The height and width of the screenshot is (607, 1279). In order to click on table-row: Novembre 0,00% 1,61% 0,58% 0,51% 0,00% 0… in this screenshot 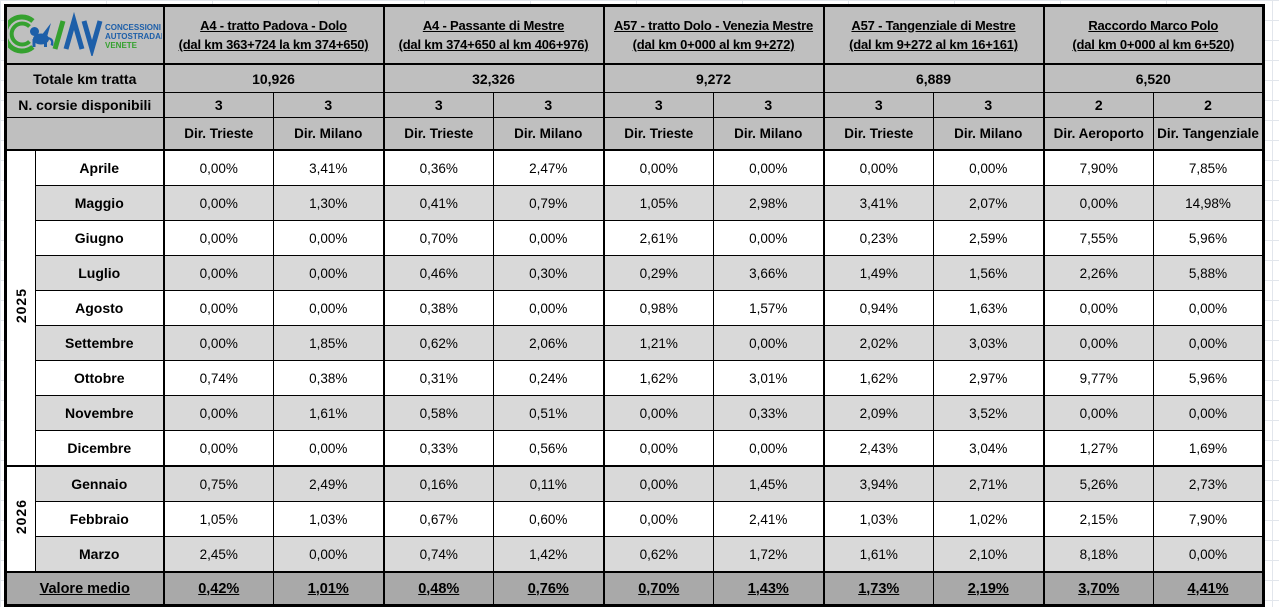, I will do `click(635, 413)`.